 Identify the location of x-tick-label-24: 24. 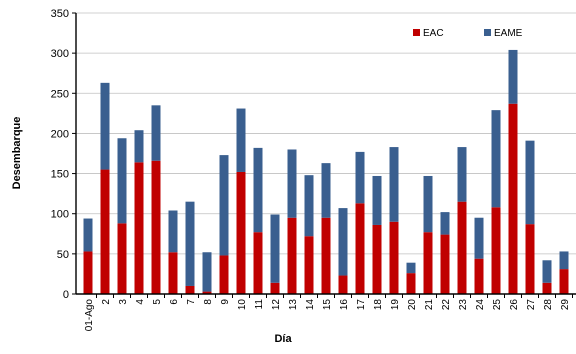
(480, 305).